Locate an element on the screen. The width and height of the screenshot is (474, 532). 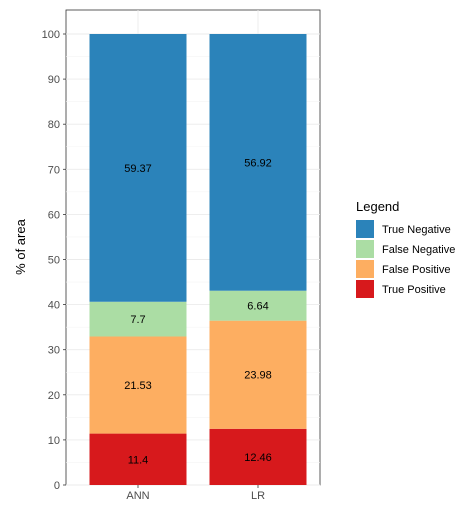
bar-value-label: 7.7 is located at coordinates (137, 320).